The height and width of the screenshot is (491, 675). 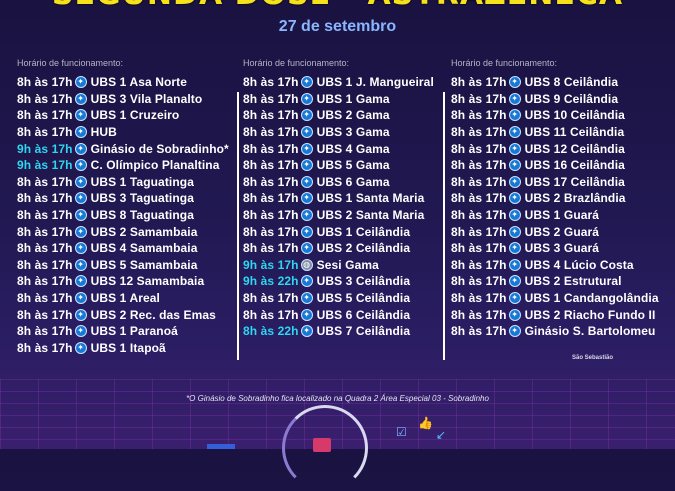 What do you see at coordinates (555, 148) in the screenshot?
I see `list-item: 8h às 17h ✦ UBS 12 Ceilândia` at bounding box center [555, 148].